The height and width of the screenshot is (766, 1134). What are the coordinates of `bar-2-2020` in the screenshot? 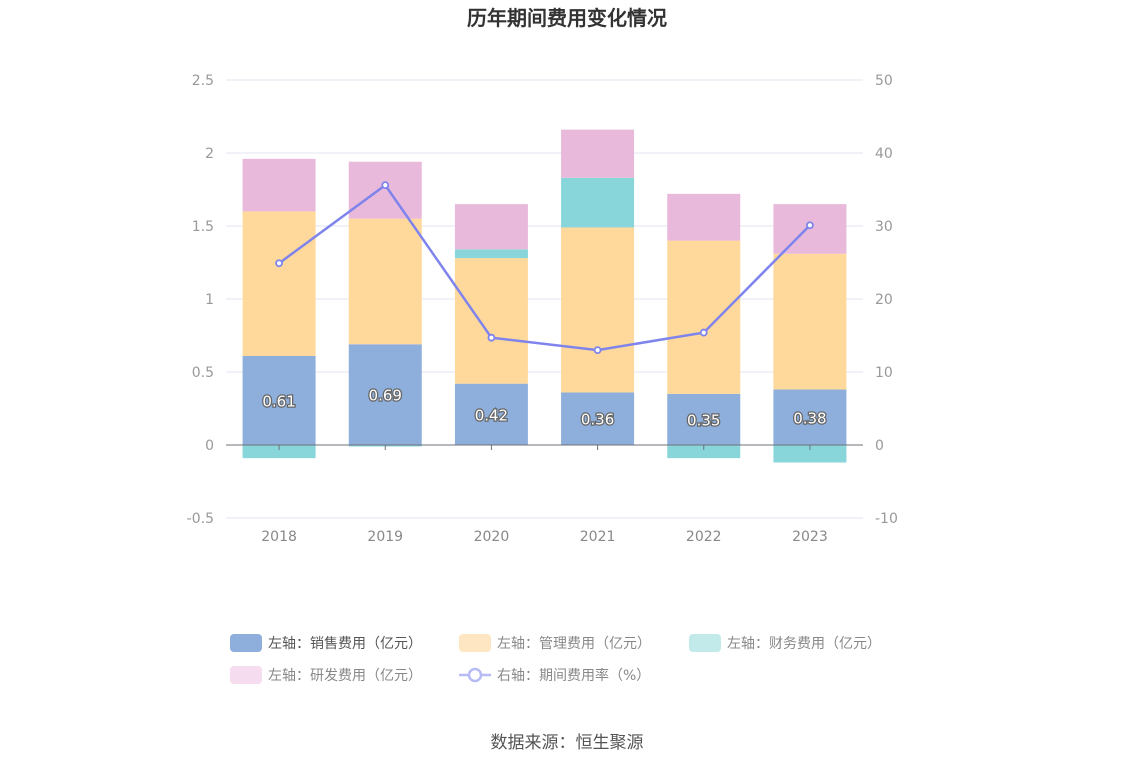 It's located at (491, 321).